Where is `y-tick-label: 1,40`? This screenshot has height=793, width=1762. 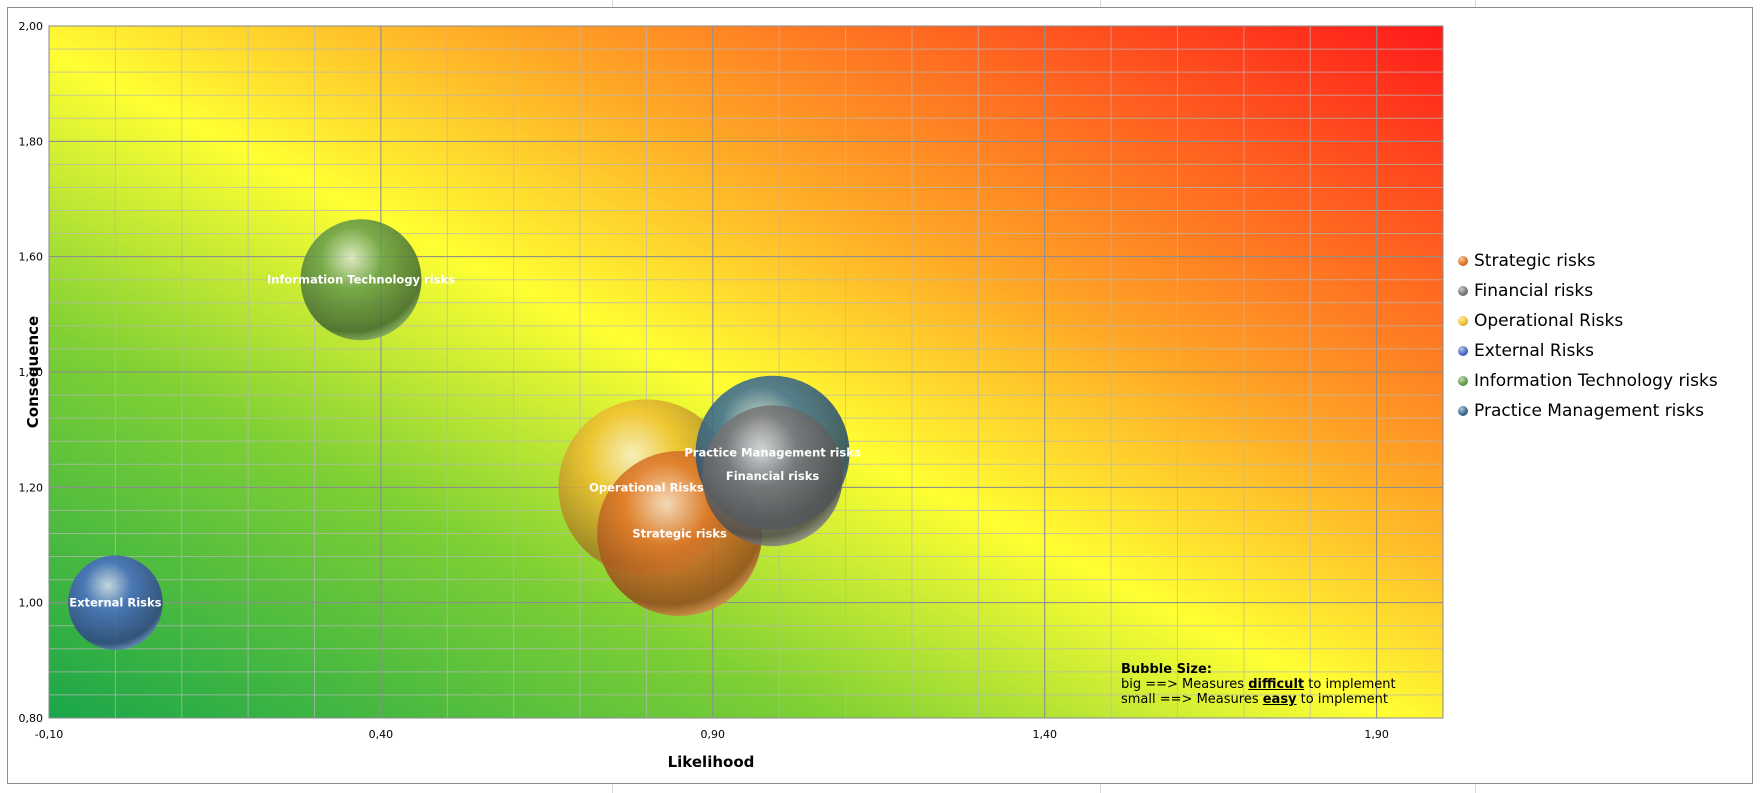 y-tick-label: 1,40 is located at coordinates (31, 372).